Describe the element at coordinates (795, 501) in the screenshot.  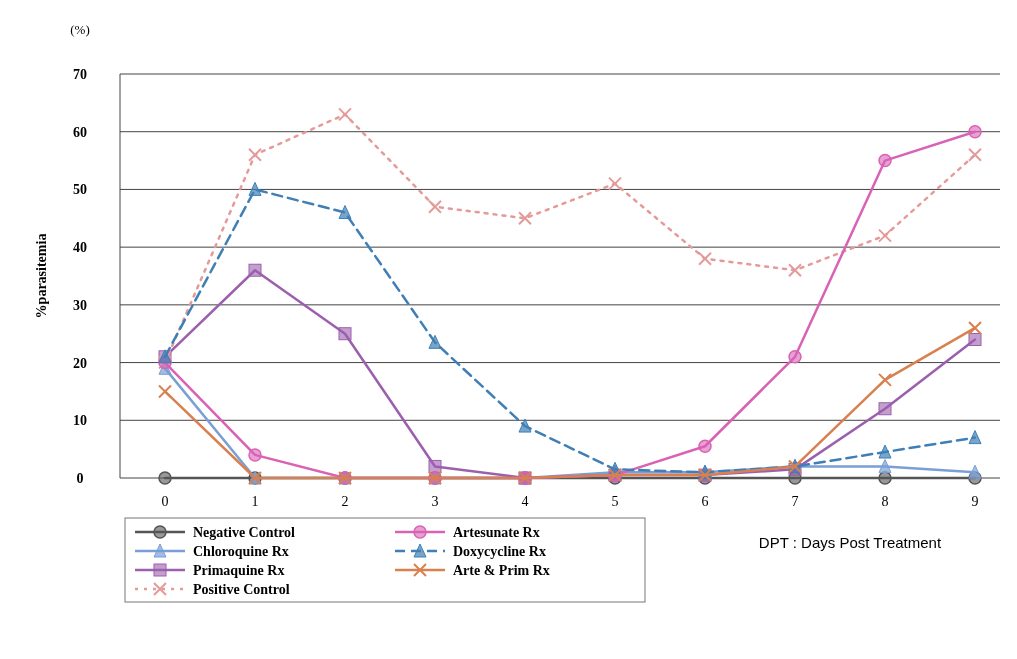
I see `x-tick-label: 7` at that location.